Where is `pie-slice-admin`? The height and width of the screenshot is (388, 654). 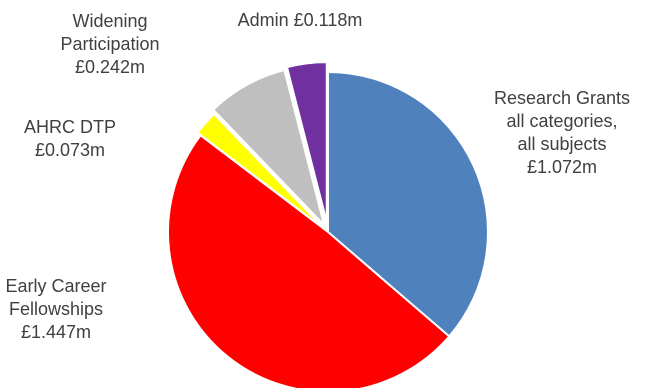
pie-slice-admin is located at coordinates (306, 142).